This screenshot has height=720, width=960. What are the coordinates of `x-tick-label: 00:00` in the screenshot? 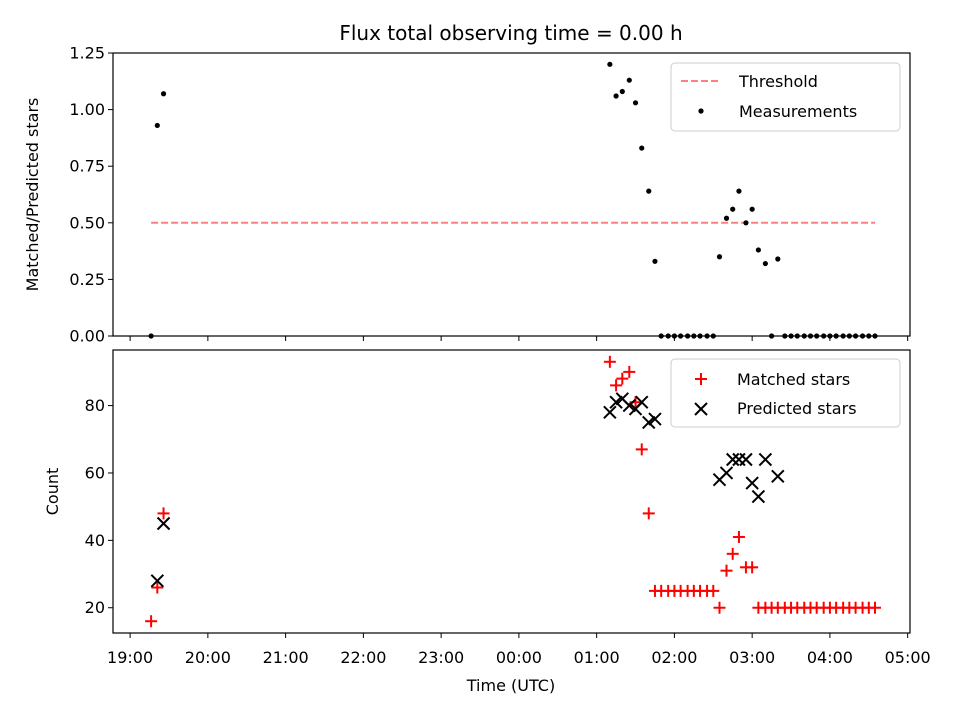 It's located at (519, 657).